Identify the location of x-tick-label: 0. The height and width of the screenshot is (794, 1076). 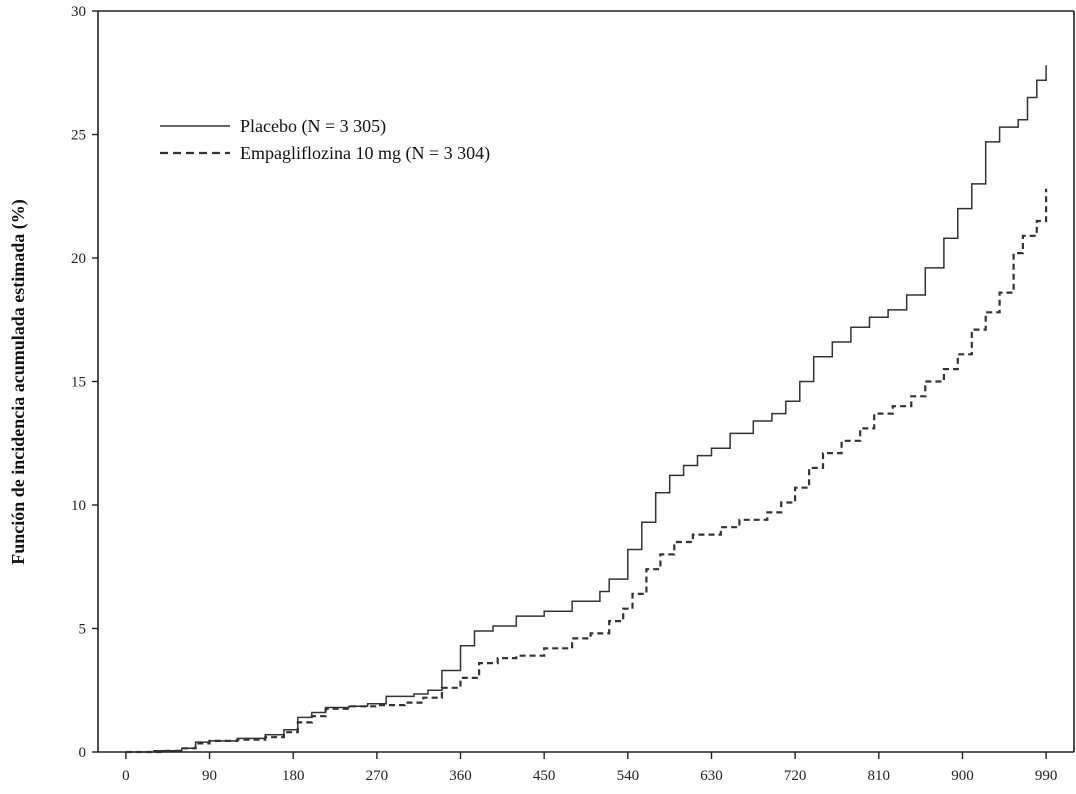
(126, 776).